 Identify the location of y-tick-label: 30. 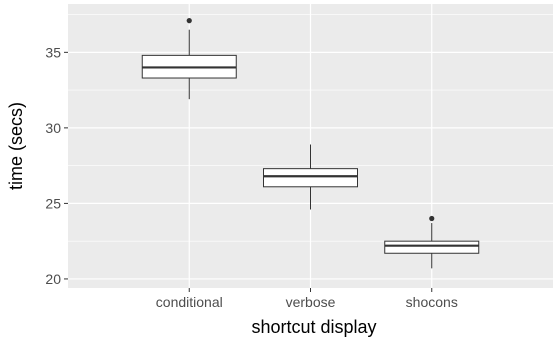
(53, 128).